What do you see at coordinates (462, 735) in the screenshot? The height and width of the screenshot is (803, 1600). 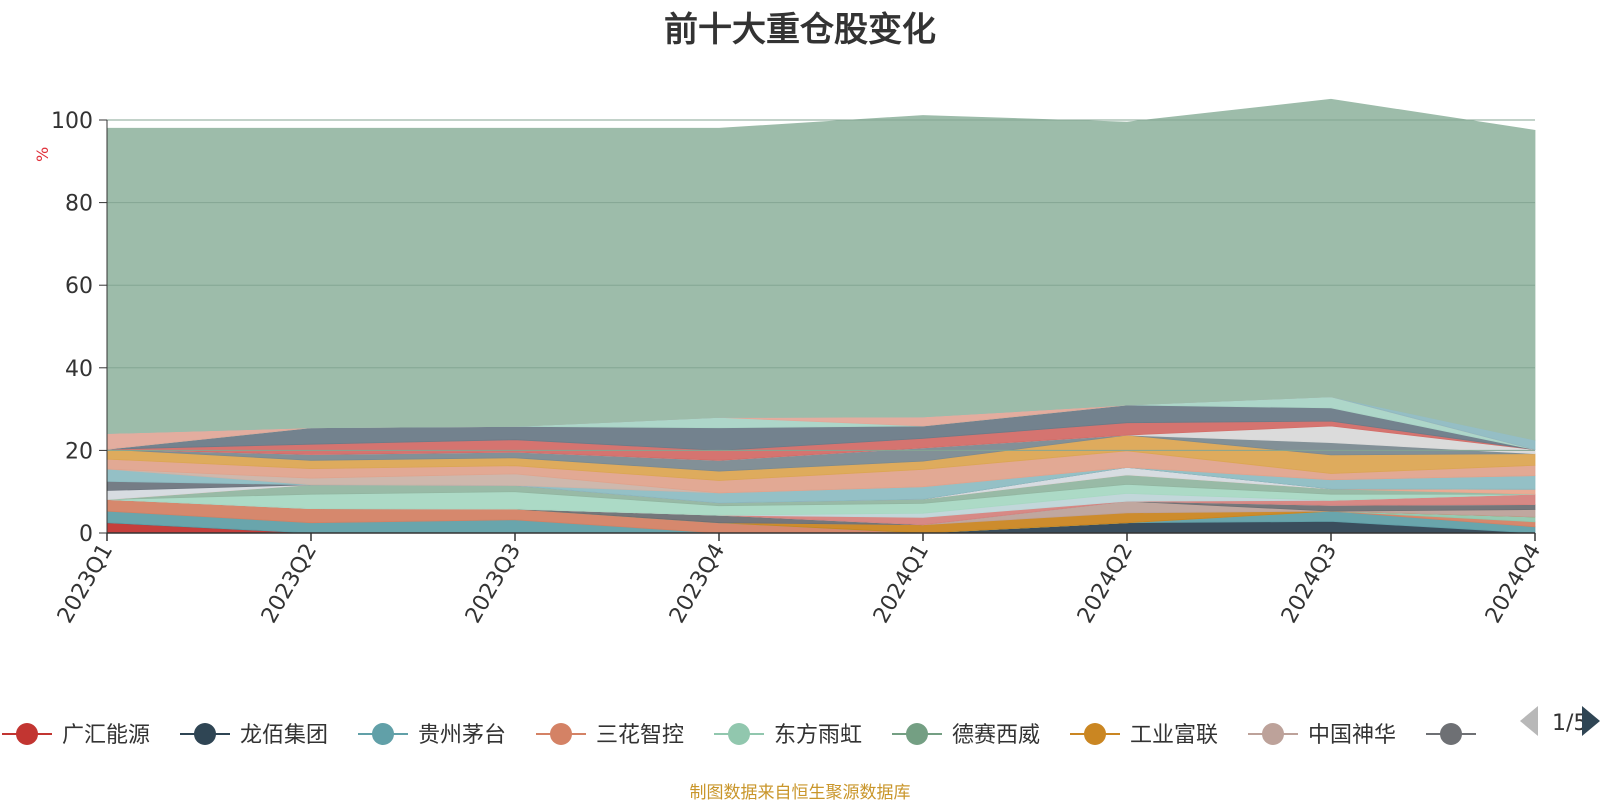 I see `legend-label: 贵州茅台` at bounding box center [462, 735].